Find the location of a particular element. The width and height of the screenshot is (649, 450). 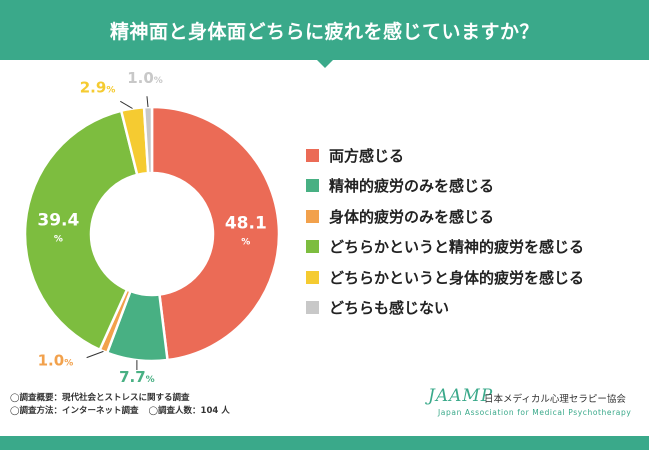

logo-japanese-name: 日本メディカル心理セラピー協会 is located at coordinates (555, 399).